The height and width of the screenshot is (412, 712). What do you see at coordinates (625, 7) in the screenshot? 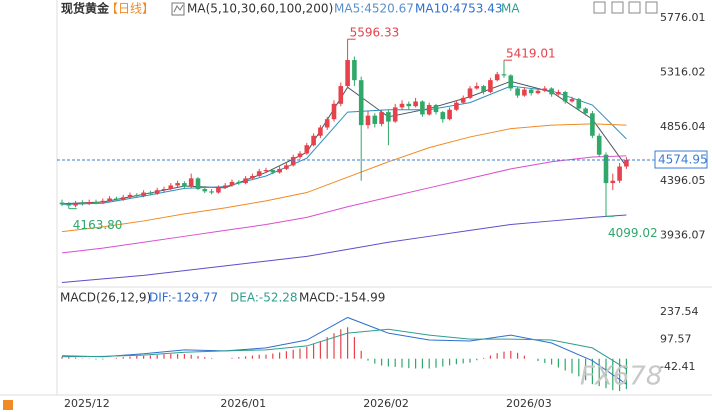
I see `toolbar` at bounding box center [625, 7].